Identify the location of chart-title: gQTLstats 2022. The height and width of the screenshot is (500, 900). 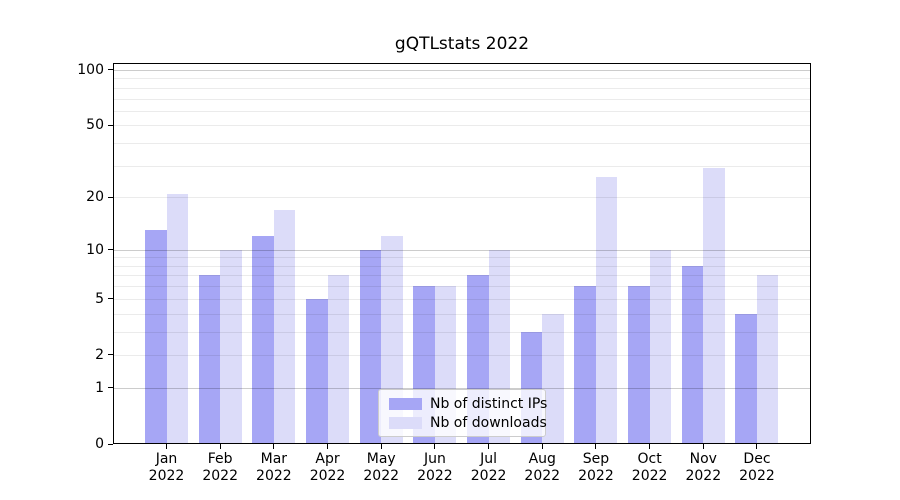
(462, 44).